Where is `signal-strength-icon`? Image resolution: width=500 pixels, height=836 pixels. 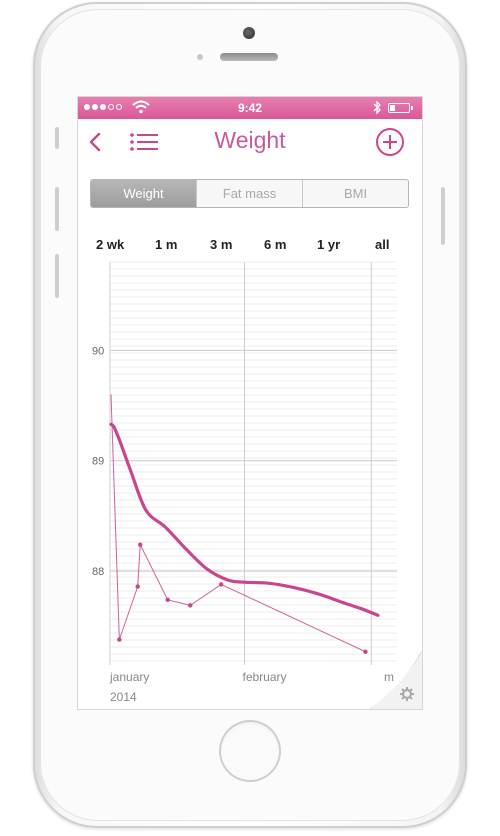 signal-strength-icon is located at coordinates (103, 107).